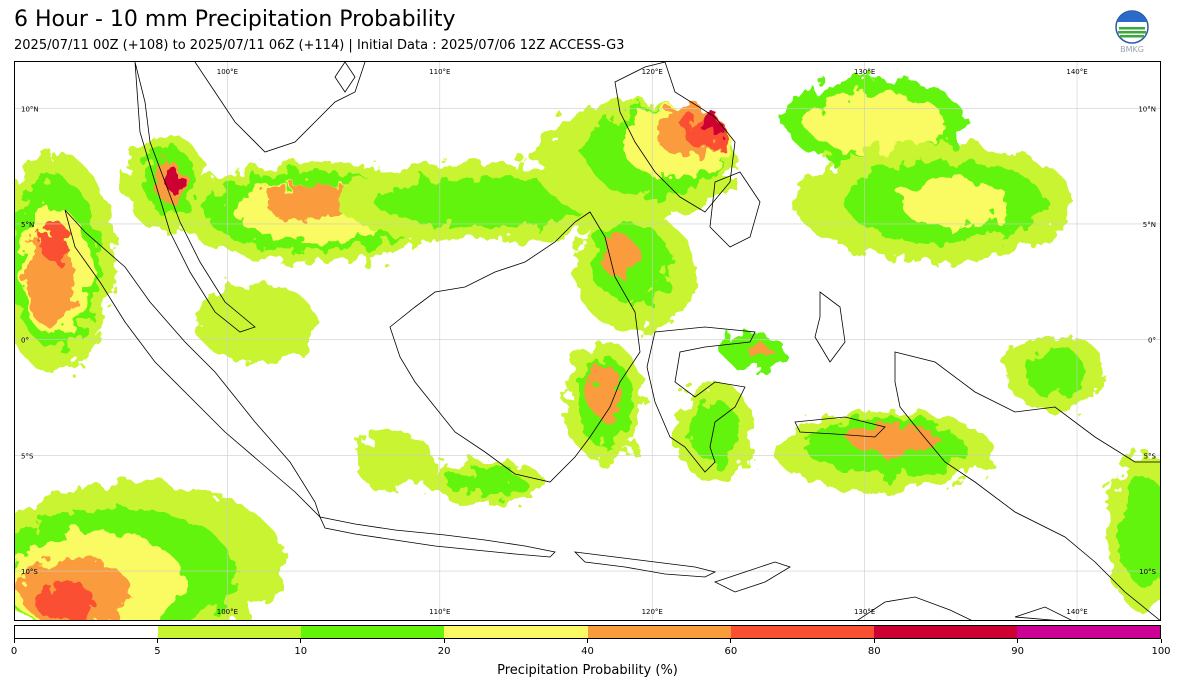  Describe the element at coordinates (1076, 72) in the screenshot. I see `lon-label-top: 140°E` at that location.